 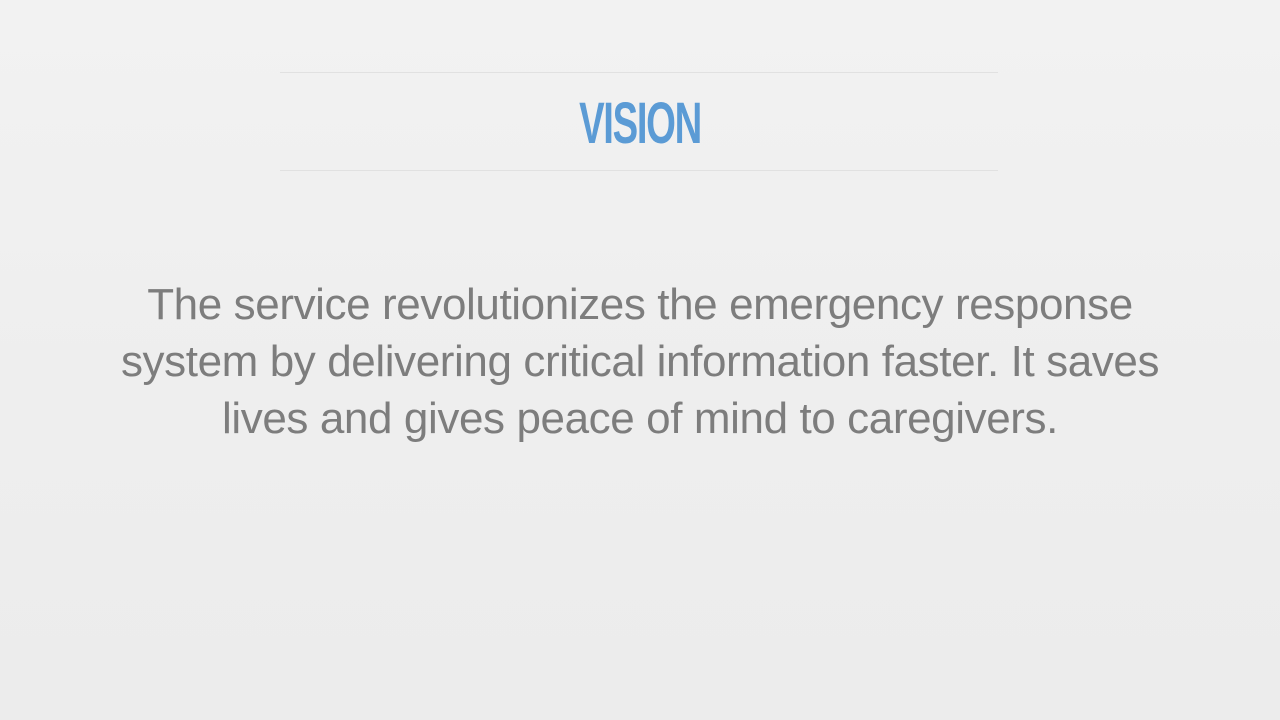 What do you see at coordinates (639, 72) in the screenshot?
I see `title-top-divider` at bounding box center [639, 72].